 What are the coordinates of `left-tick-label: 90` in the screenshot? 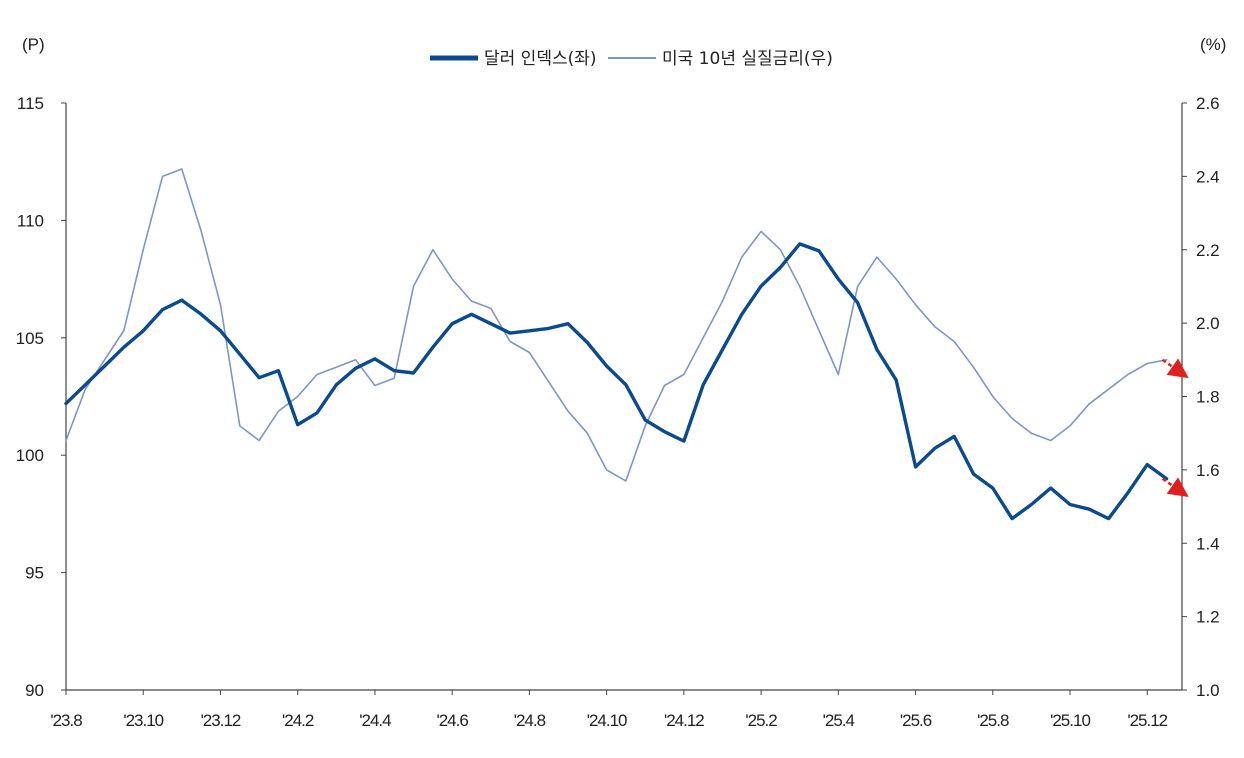 It's located at (34, 690).